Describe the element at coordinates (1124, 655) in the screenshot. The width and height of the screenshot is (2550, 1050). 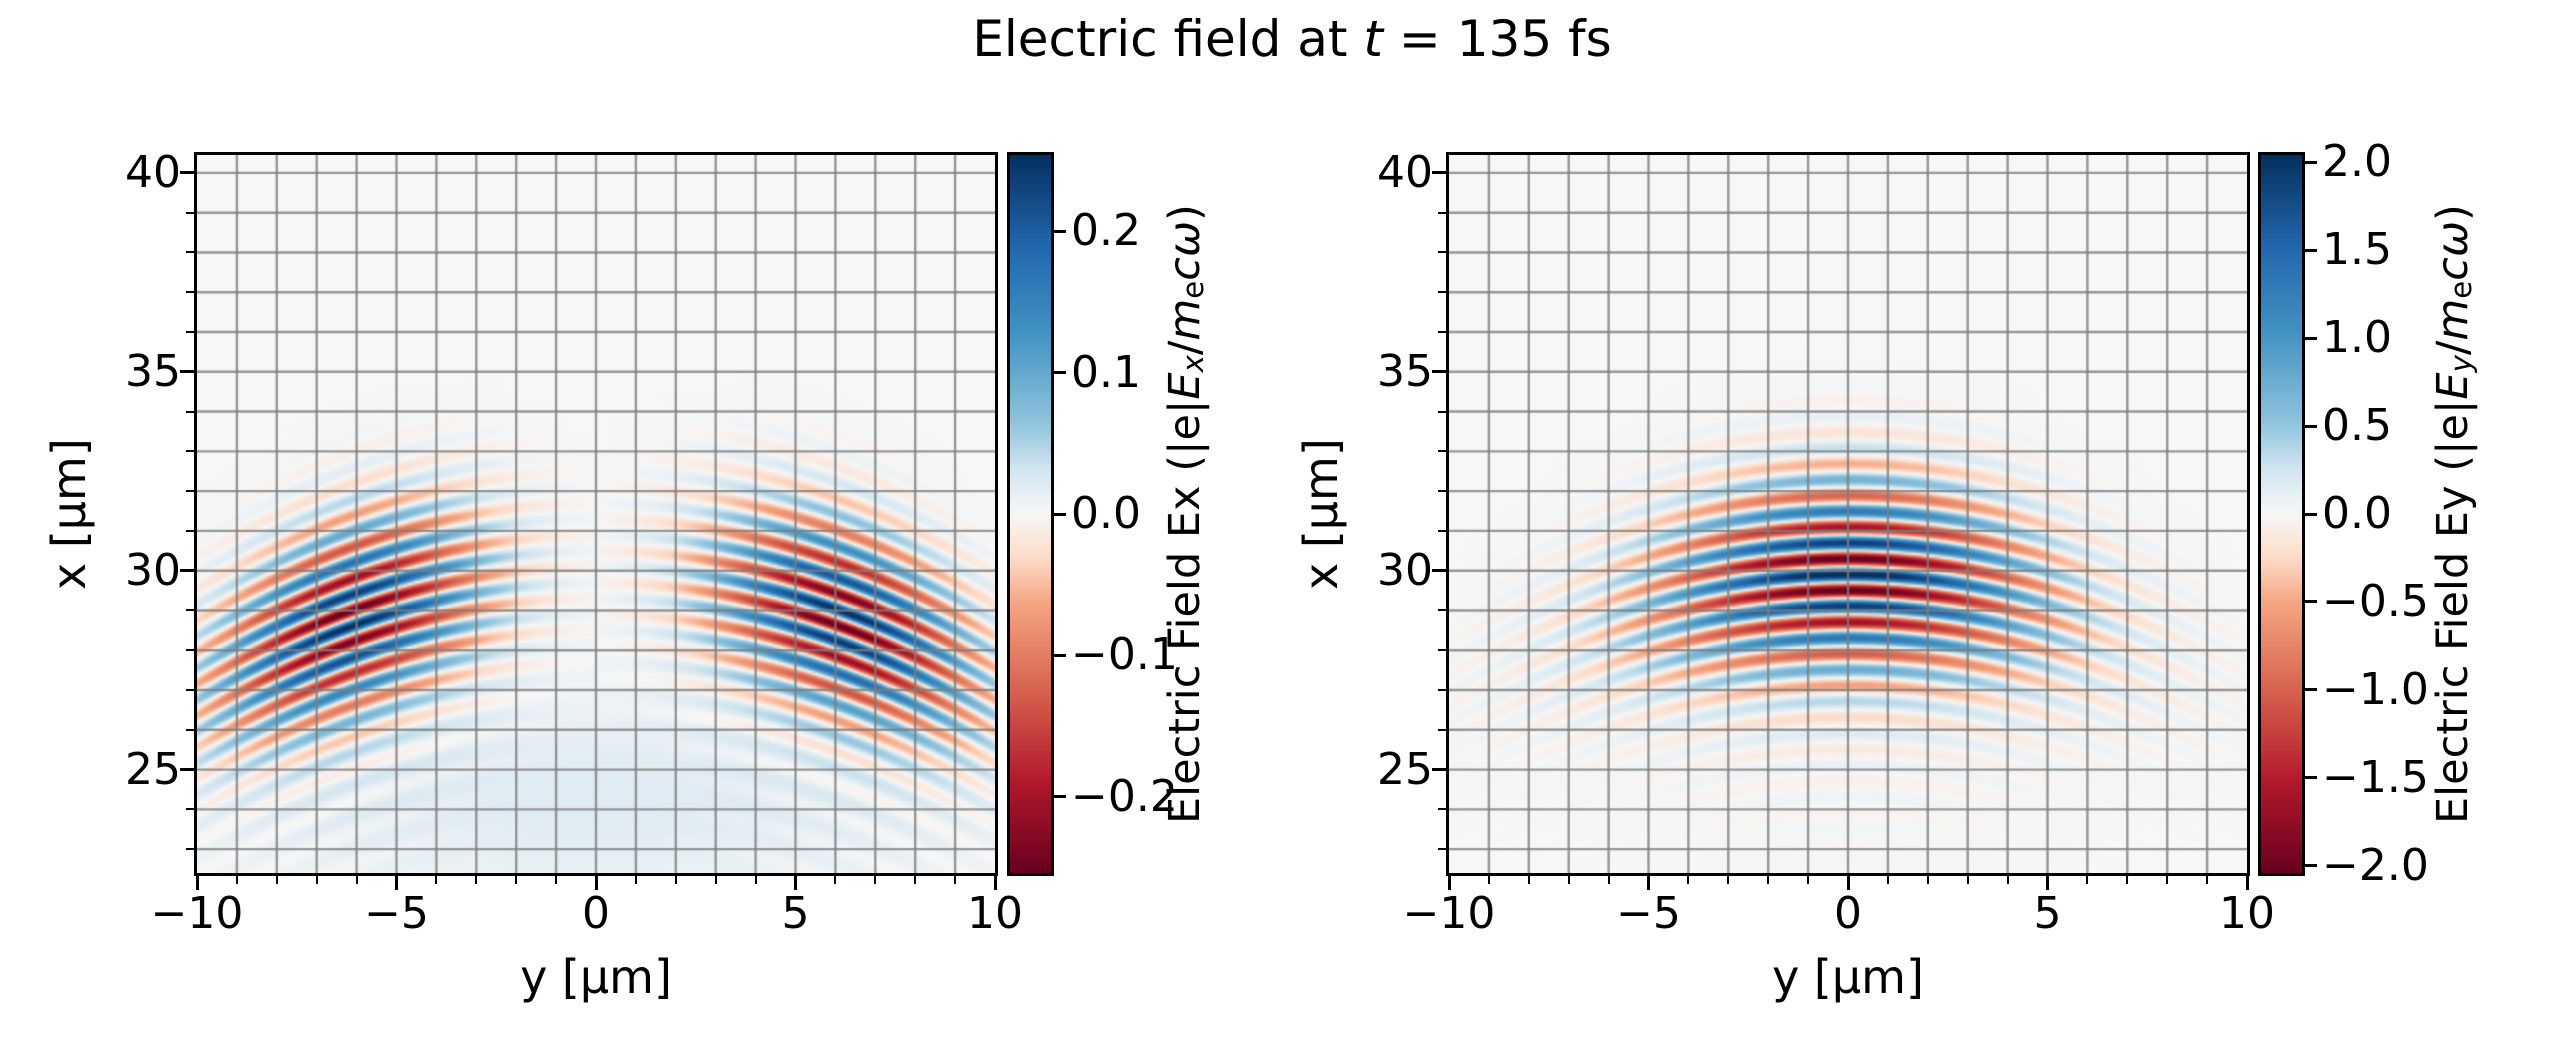
I see `ex-colorbar-tick-label: −0.1` at that location.